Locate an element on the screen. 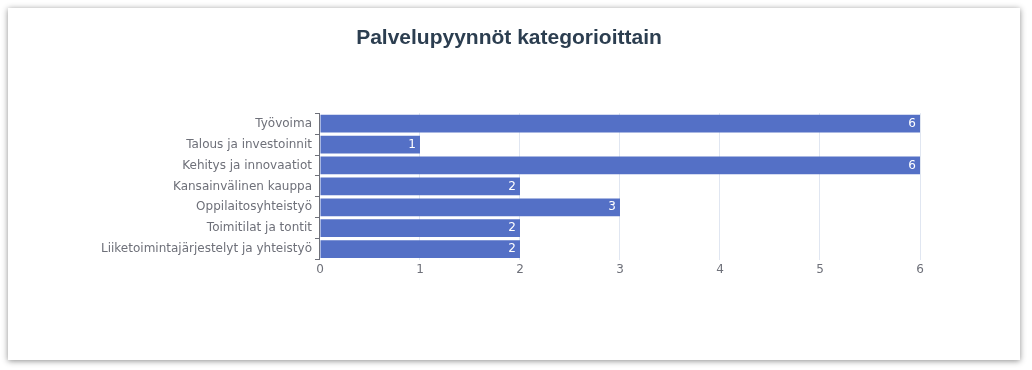 Image resolution: width=1032 pixels, height=370 pixels. y-tick-label: Talous ja investoinnit is located at coordinates (249, 143).